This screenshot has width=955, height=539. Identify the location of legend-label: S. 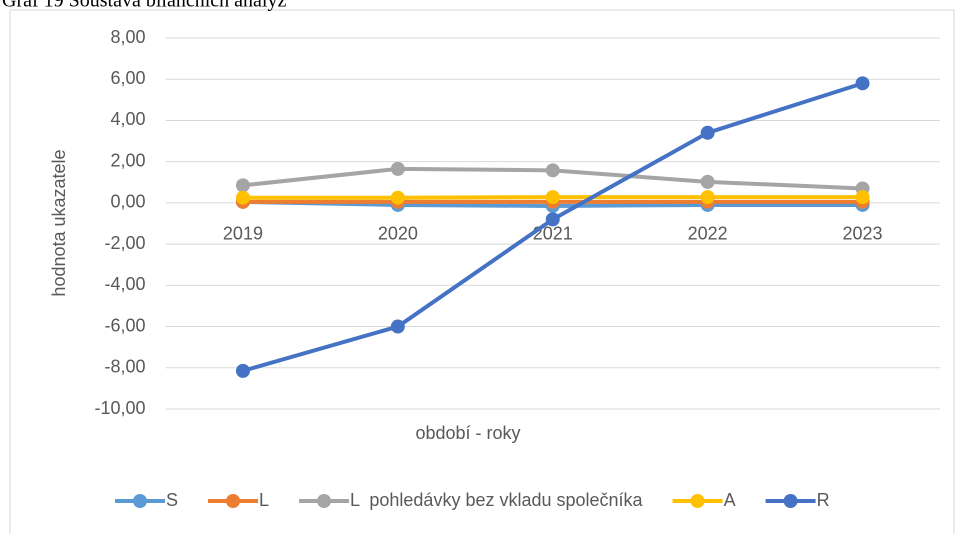
(172, 500).